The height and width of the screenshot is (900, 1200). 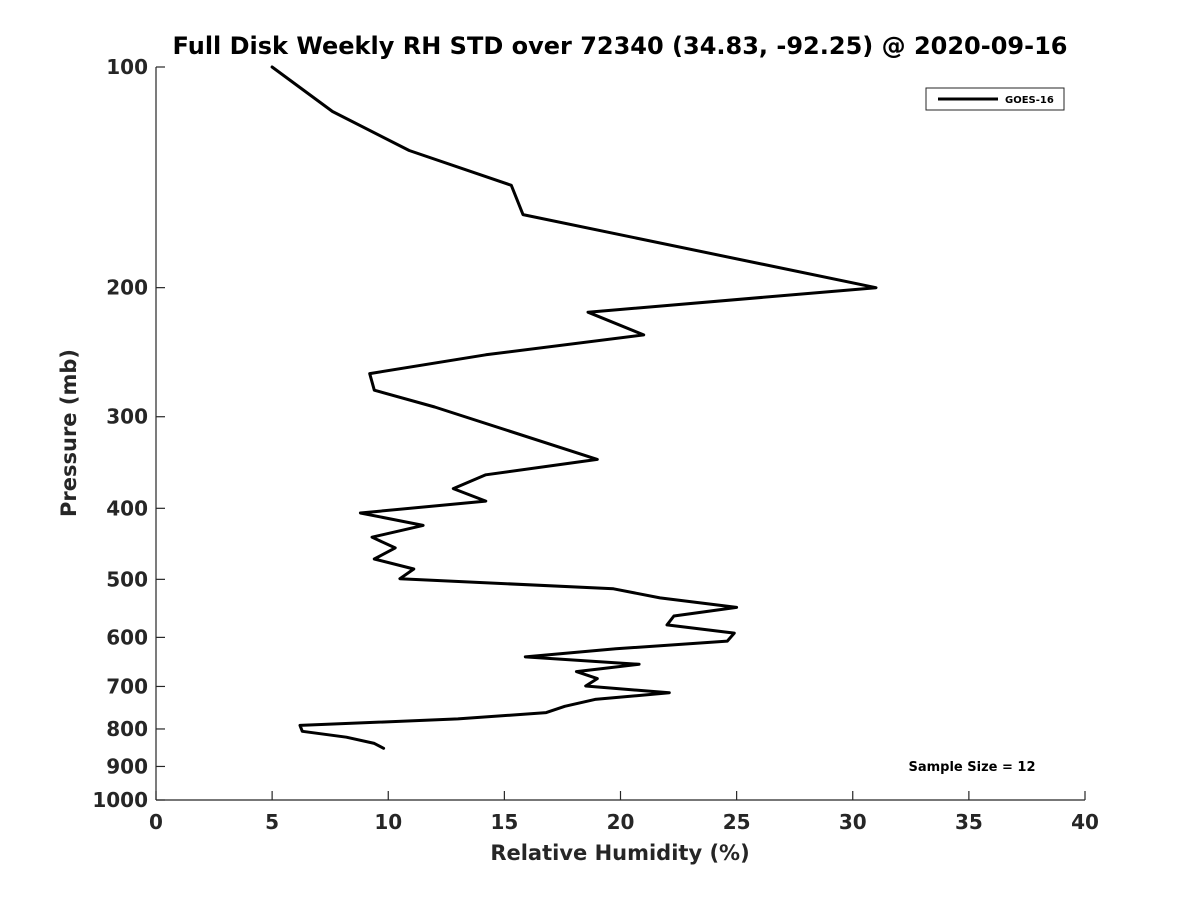 I want to click on x-tick-label: 0, so click(x=156, y=822).